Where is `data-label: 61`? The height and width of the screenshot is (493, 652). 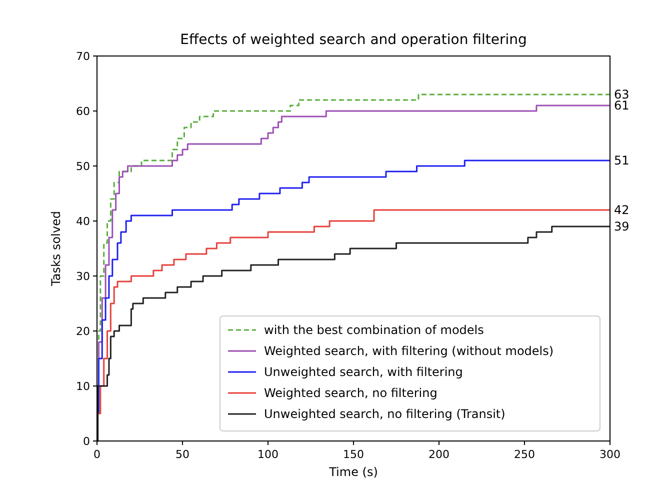 data-label: 61 is located at coordinates (622, 105).